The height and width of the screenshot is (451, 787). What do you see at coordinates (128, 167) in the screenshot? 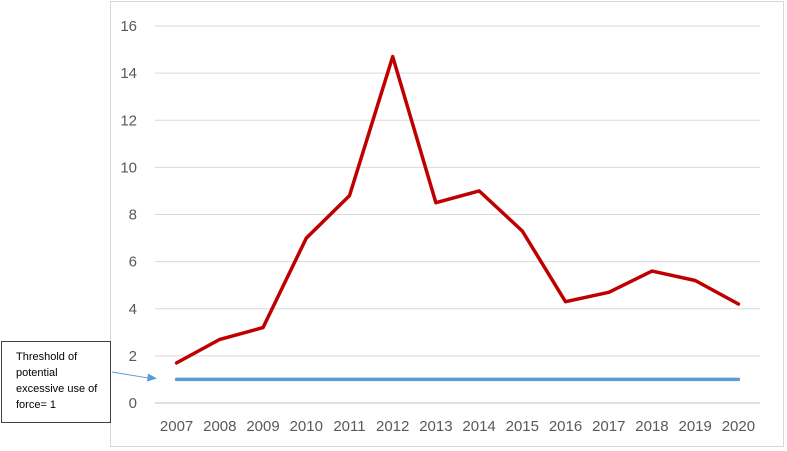
I see `y-tick-label: 10` at bounding box center [128, 167].